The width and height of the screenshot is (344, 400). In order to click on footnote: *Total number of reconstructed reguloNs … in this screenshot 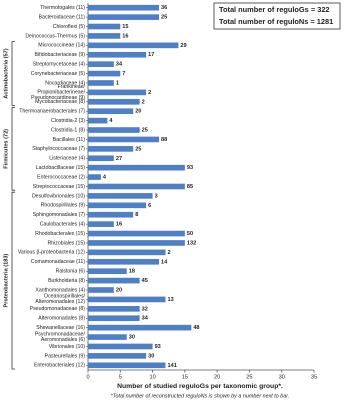, I will do `click(200, 396)`.